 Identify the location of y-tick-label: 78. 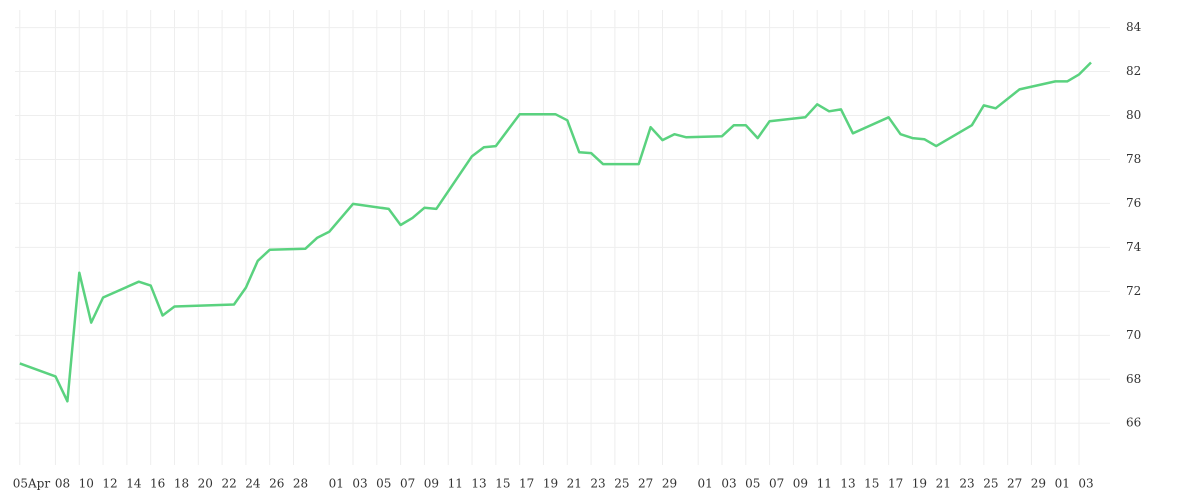
(1133, 159).